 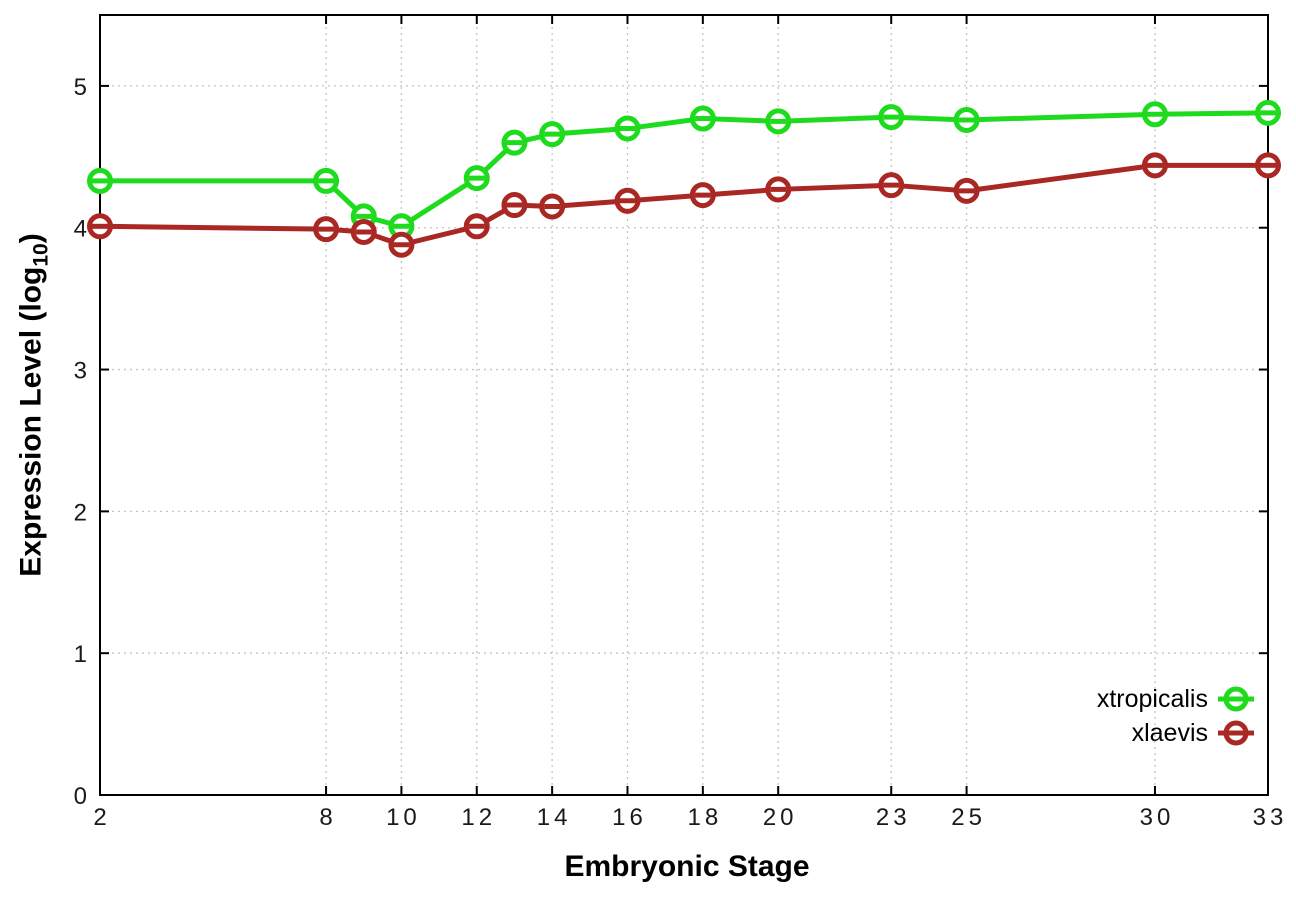 I want to click on x-tick-label: 14, so click(x=554, y=817).